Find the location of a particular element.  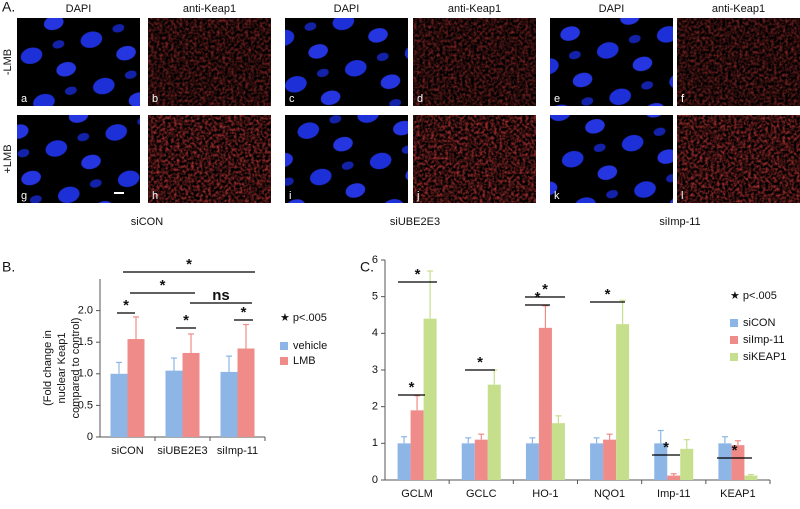

row-label: -LMB is located at coordinates (8, 62).